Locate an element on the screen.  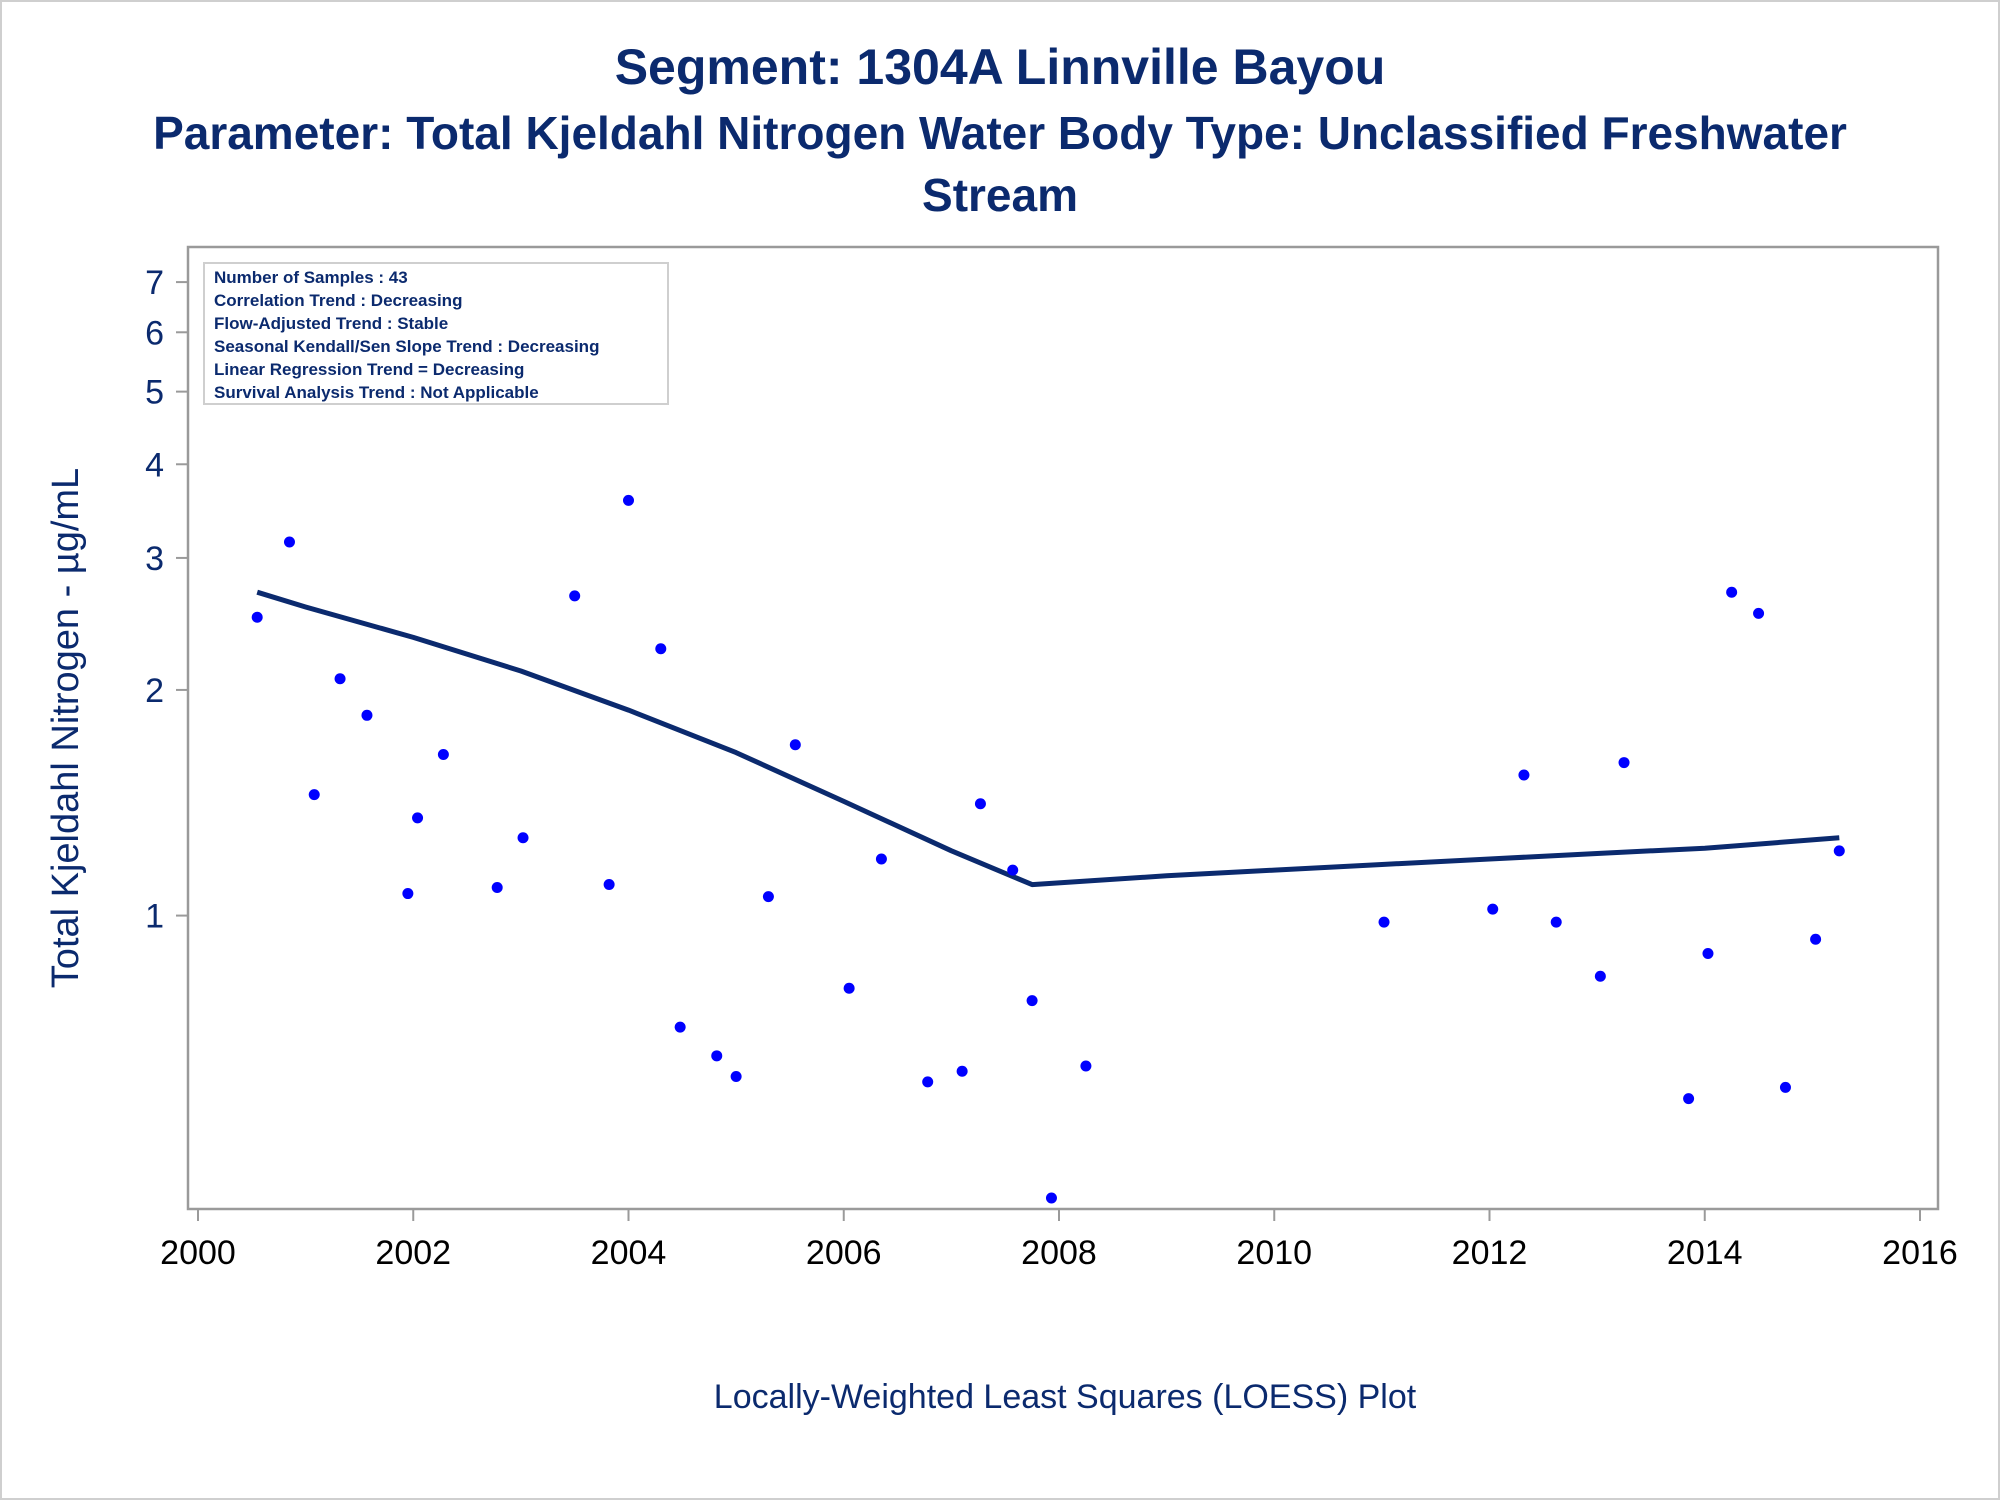
y-axis: 1 2 3 4 5 6 7 is located at coordinates (166, 600).